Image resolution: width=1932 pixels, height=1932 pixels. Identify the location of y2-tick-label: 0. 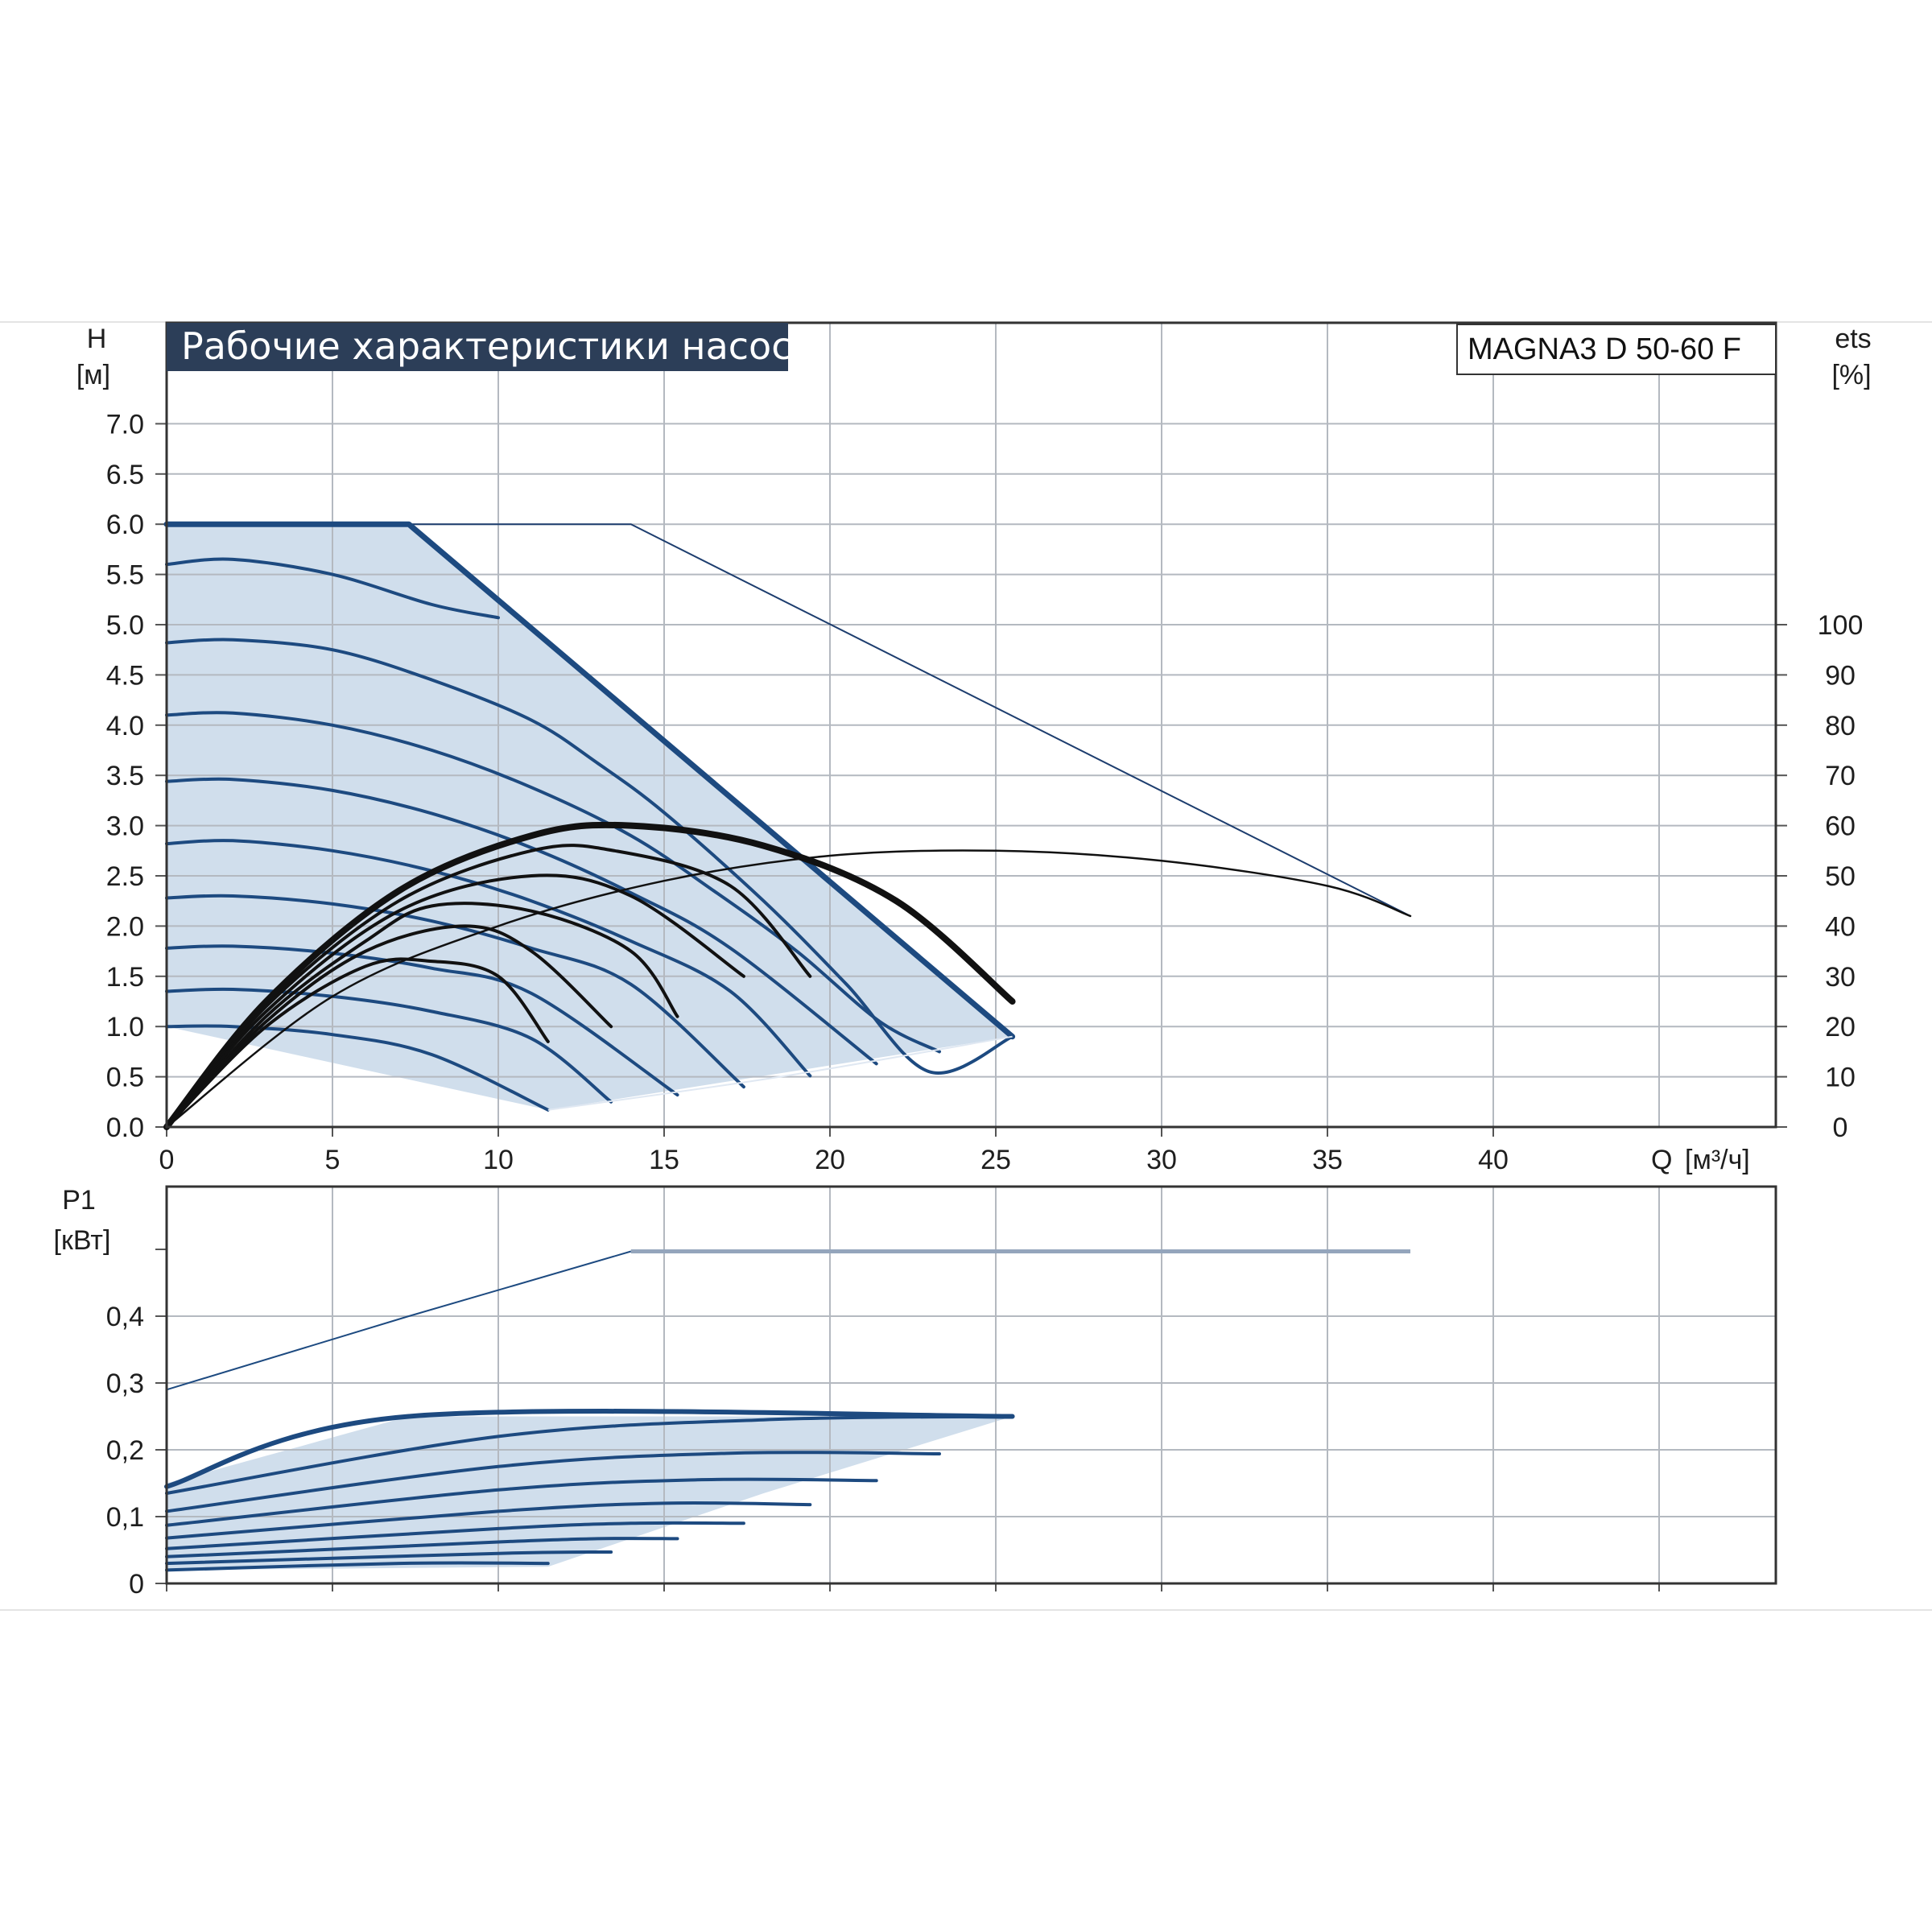
(1840, 1128).